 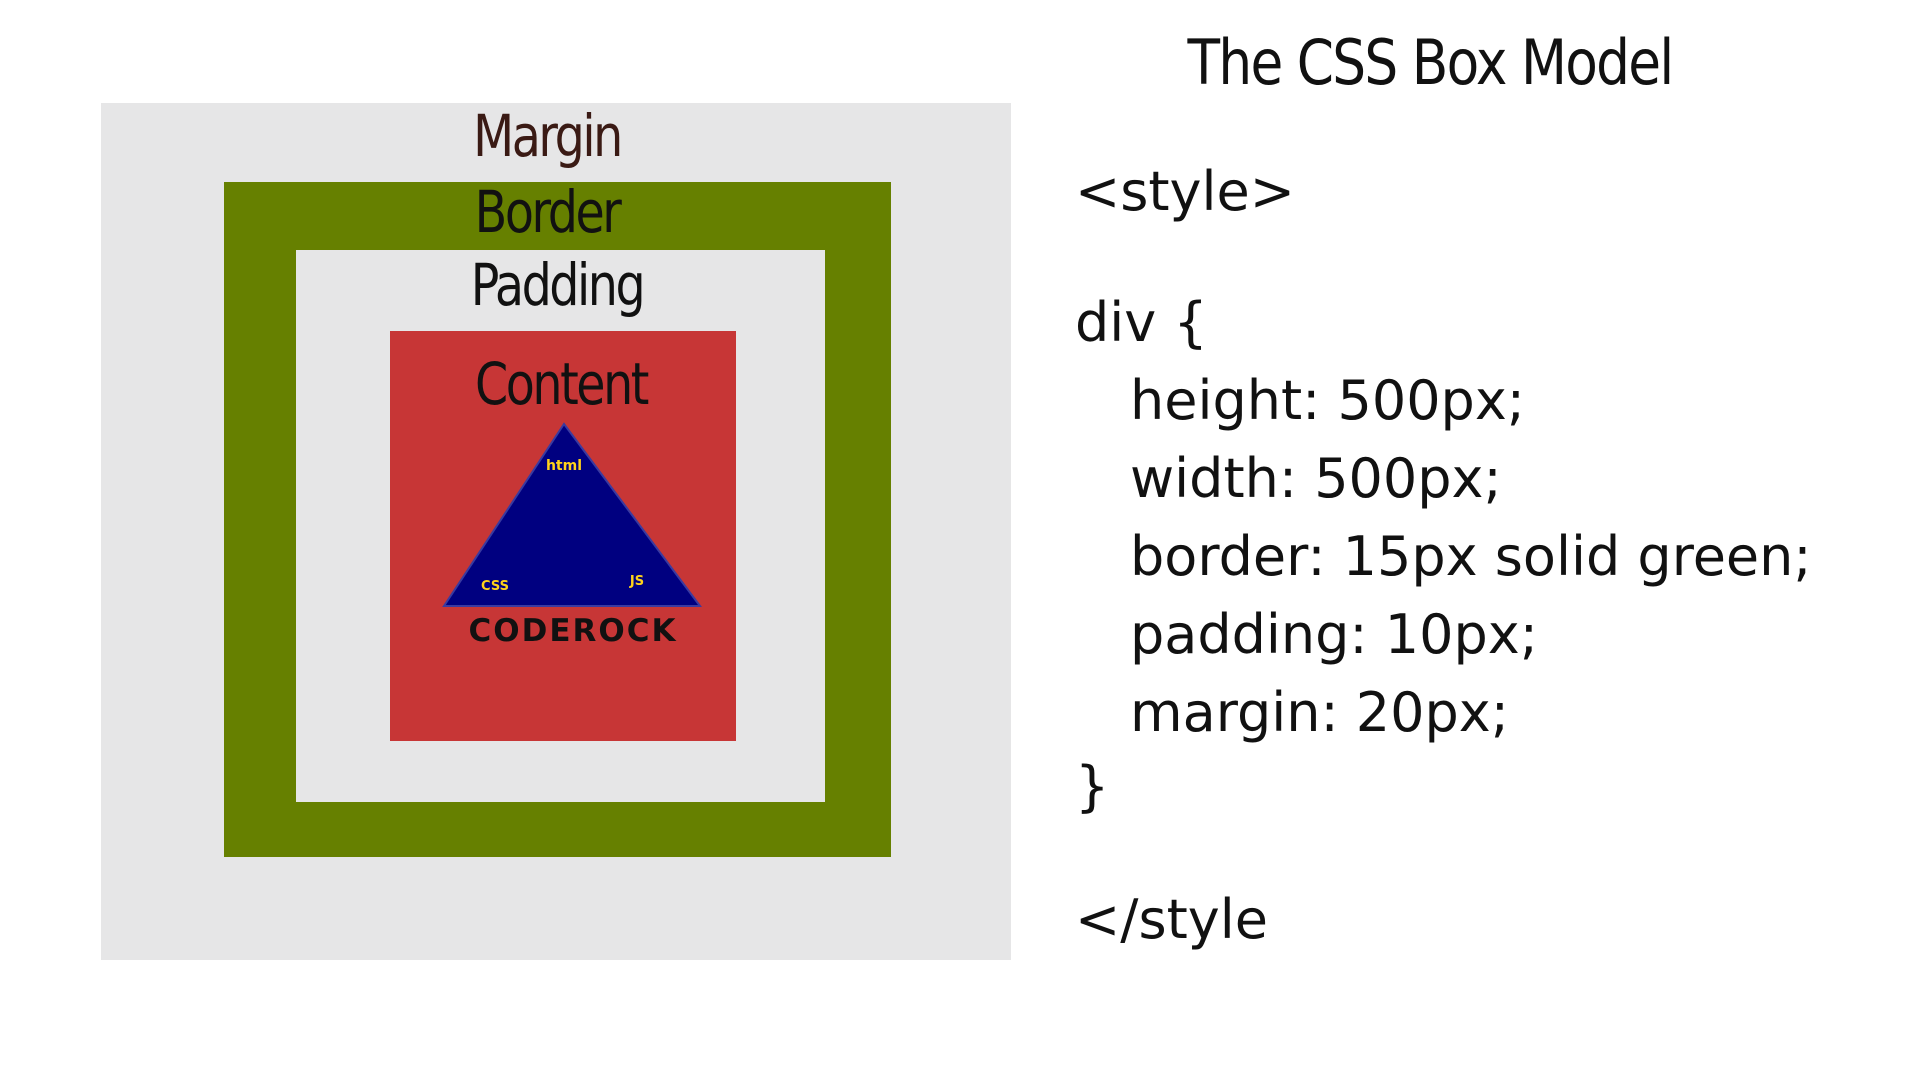 What do you see at coordinates (548, 212) in the screenshot?
I see `border-label: Border` at bounding box center [548, 212].